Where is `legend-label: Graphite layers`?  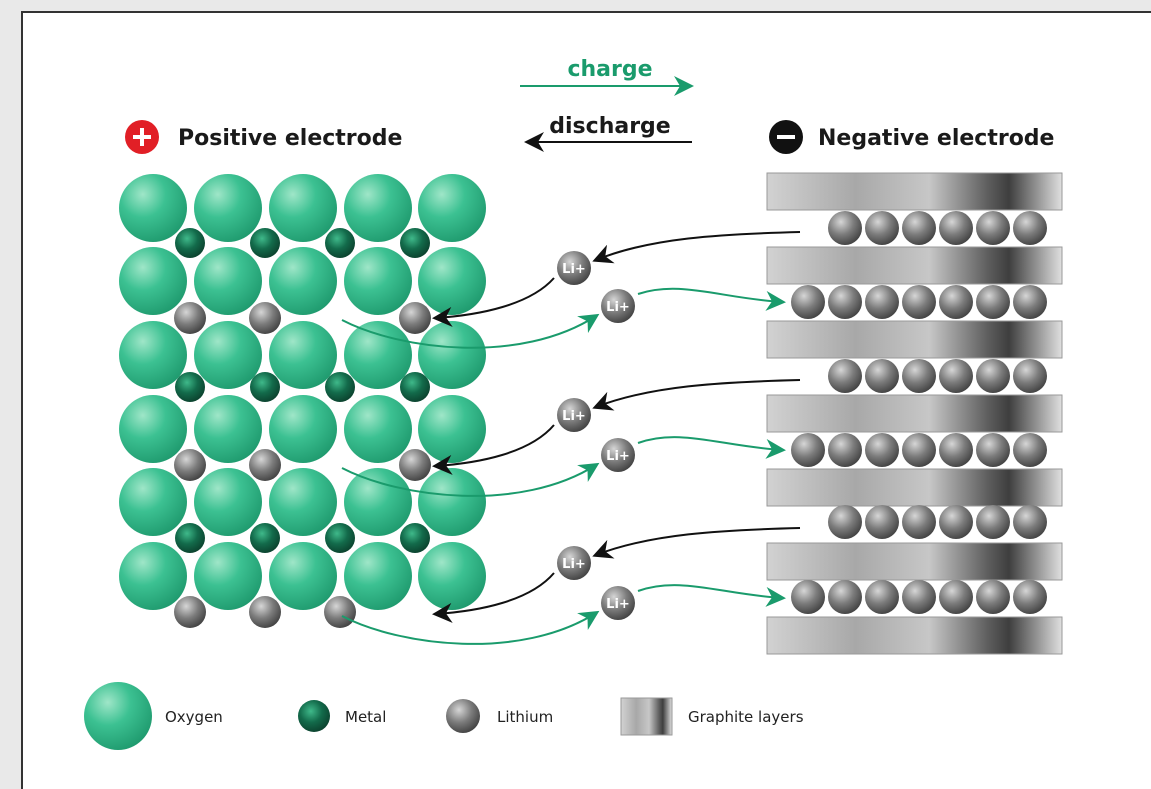
legend-label: Graphite layers is located at coordinates (746, 717).